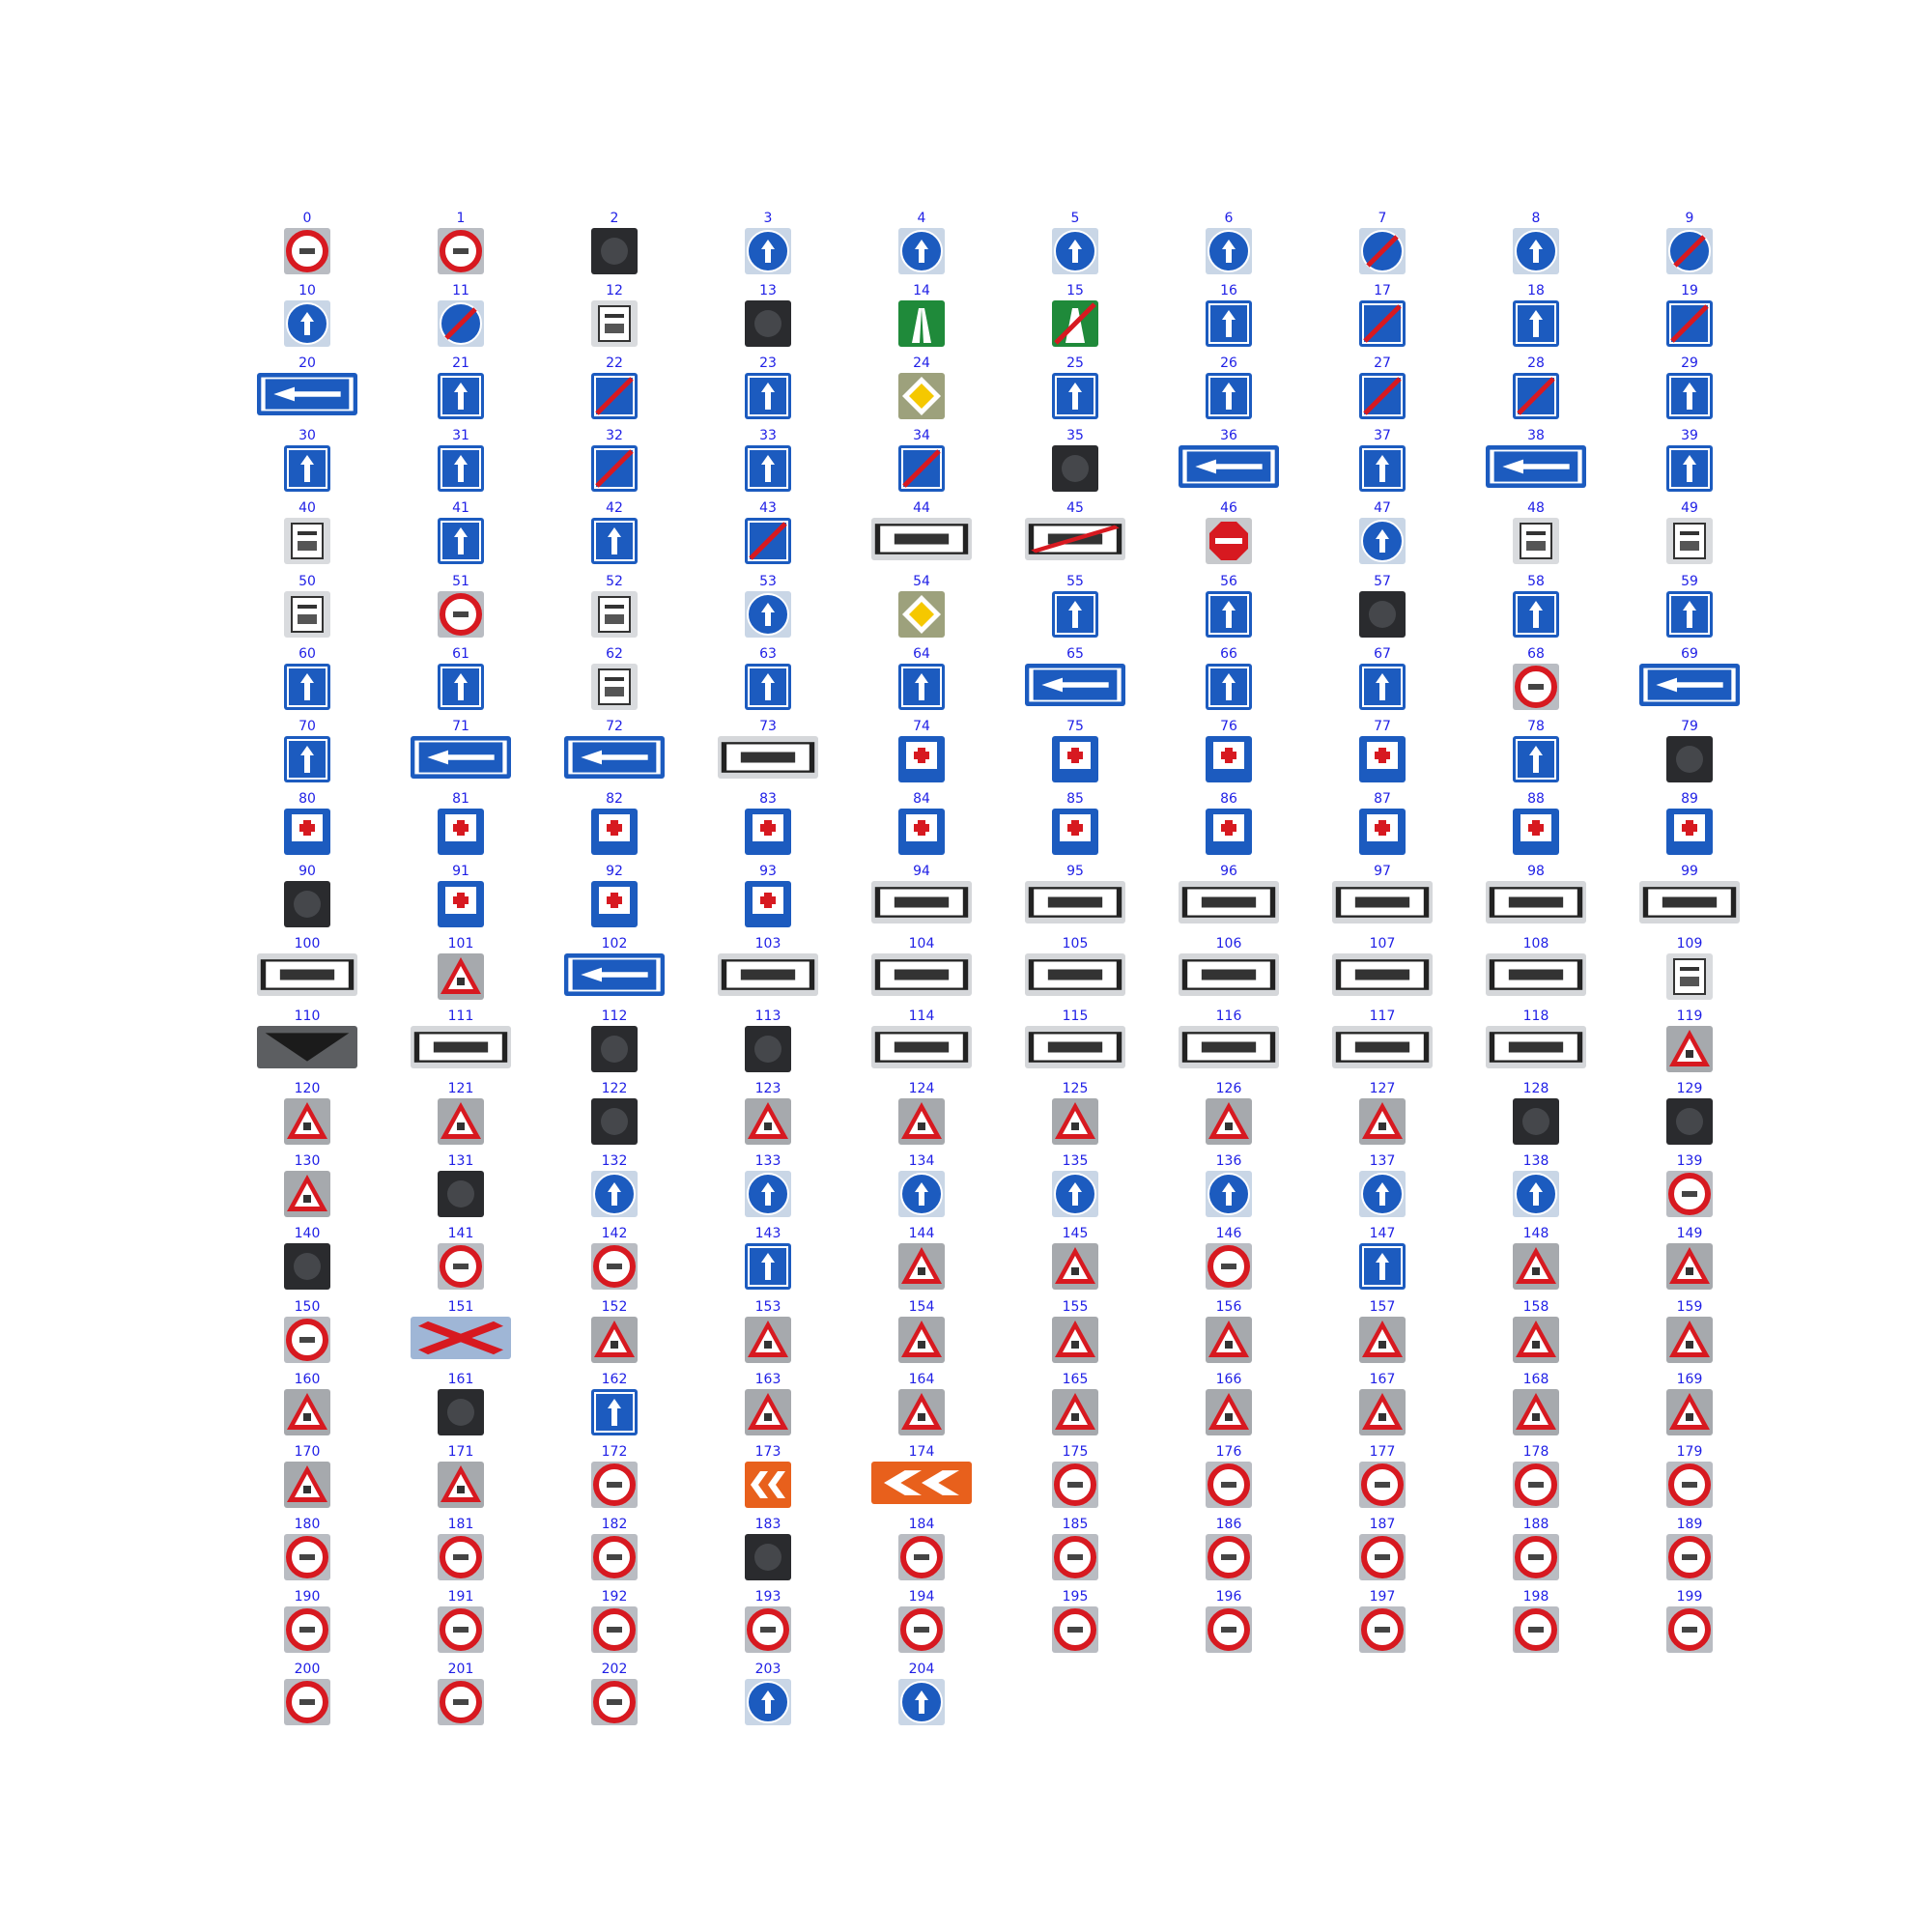 This screenshot has width=1932, height=1932. Describe the element at coordinates (460, 581) in the screenshot. I see `class-label: 51` at that location.